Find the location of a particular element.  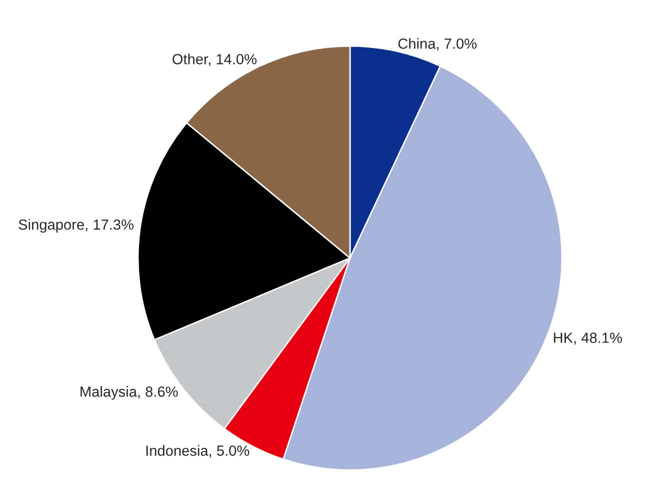

slice-label: Singapore, 17.3% is located at coordinates (76, 226).